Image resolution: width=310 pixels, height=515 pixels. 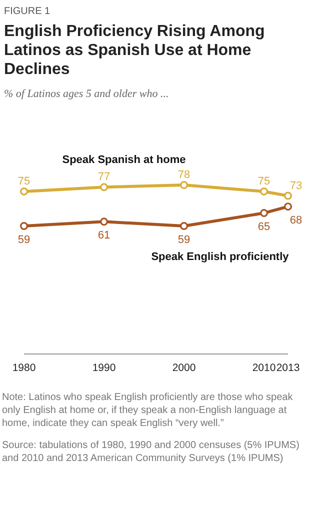 What do you see at coordinates (184, 368) in the screenshot?
I see `x-tick-label: 2000` at bounding box center [184, 368].